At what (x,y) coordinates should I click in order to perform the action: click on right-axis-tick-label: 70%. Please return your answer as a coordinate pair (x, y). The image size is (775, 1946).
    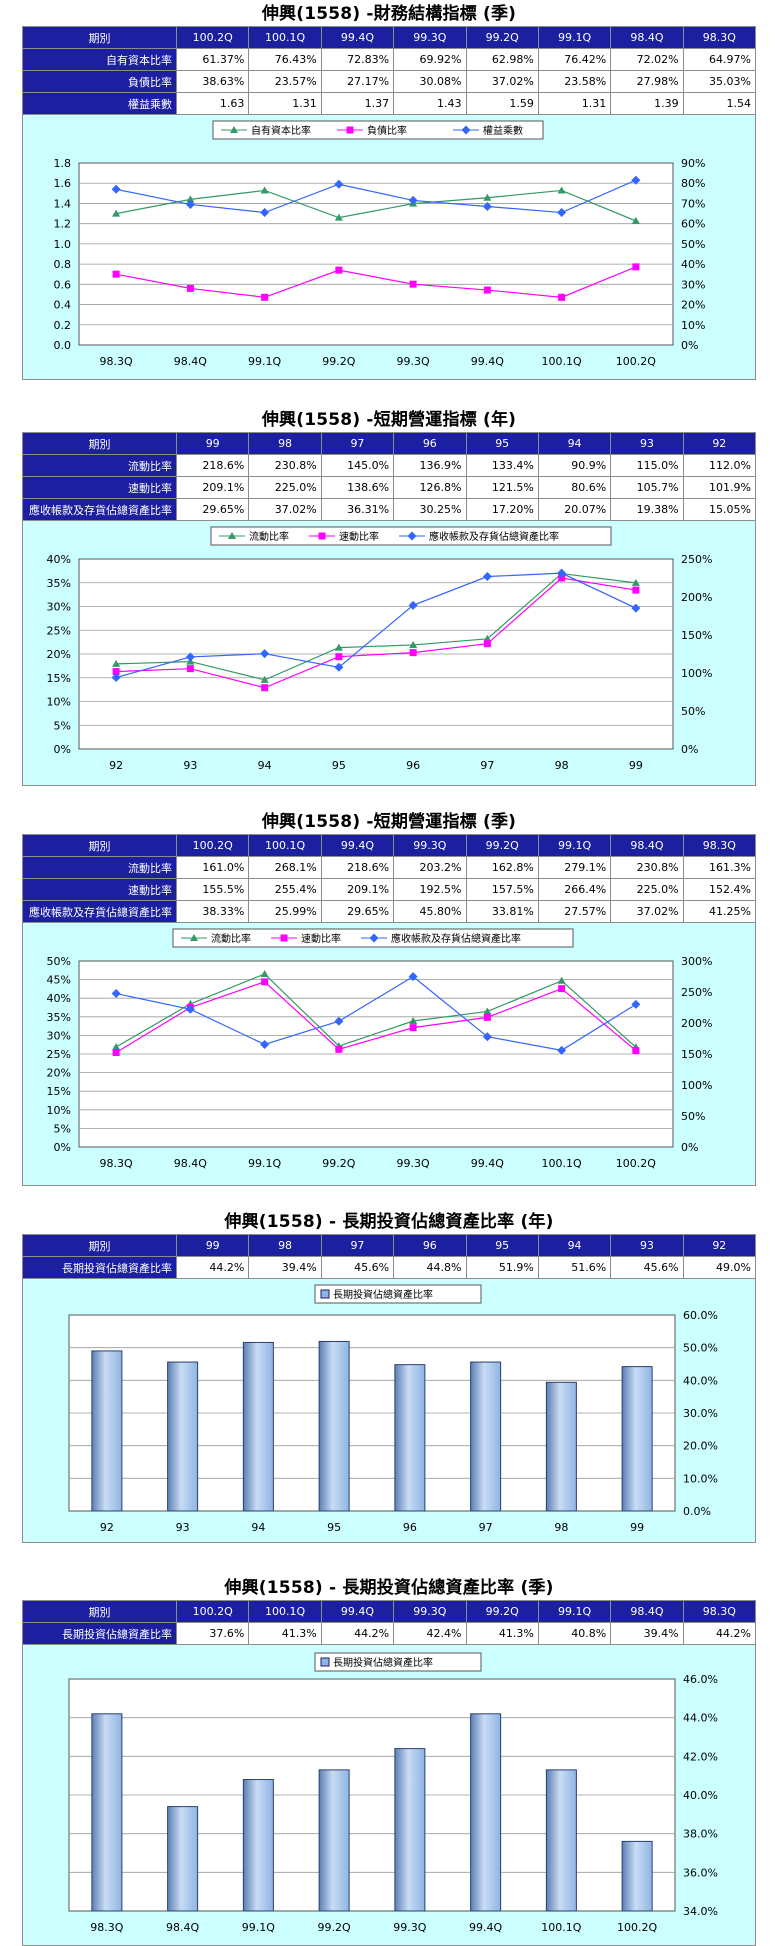
    Looking at the image, I should click on (693, 203).